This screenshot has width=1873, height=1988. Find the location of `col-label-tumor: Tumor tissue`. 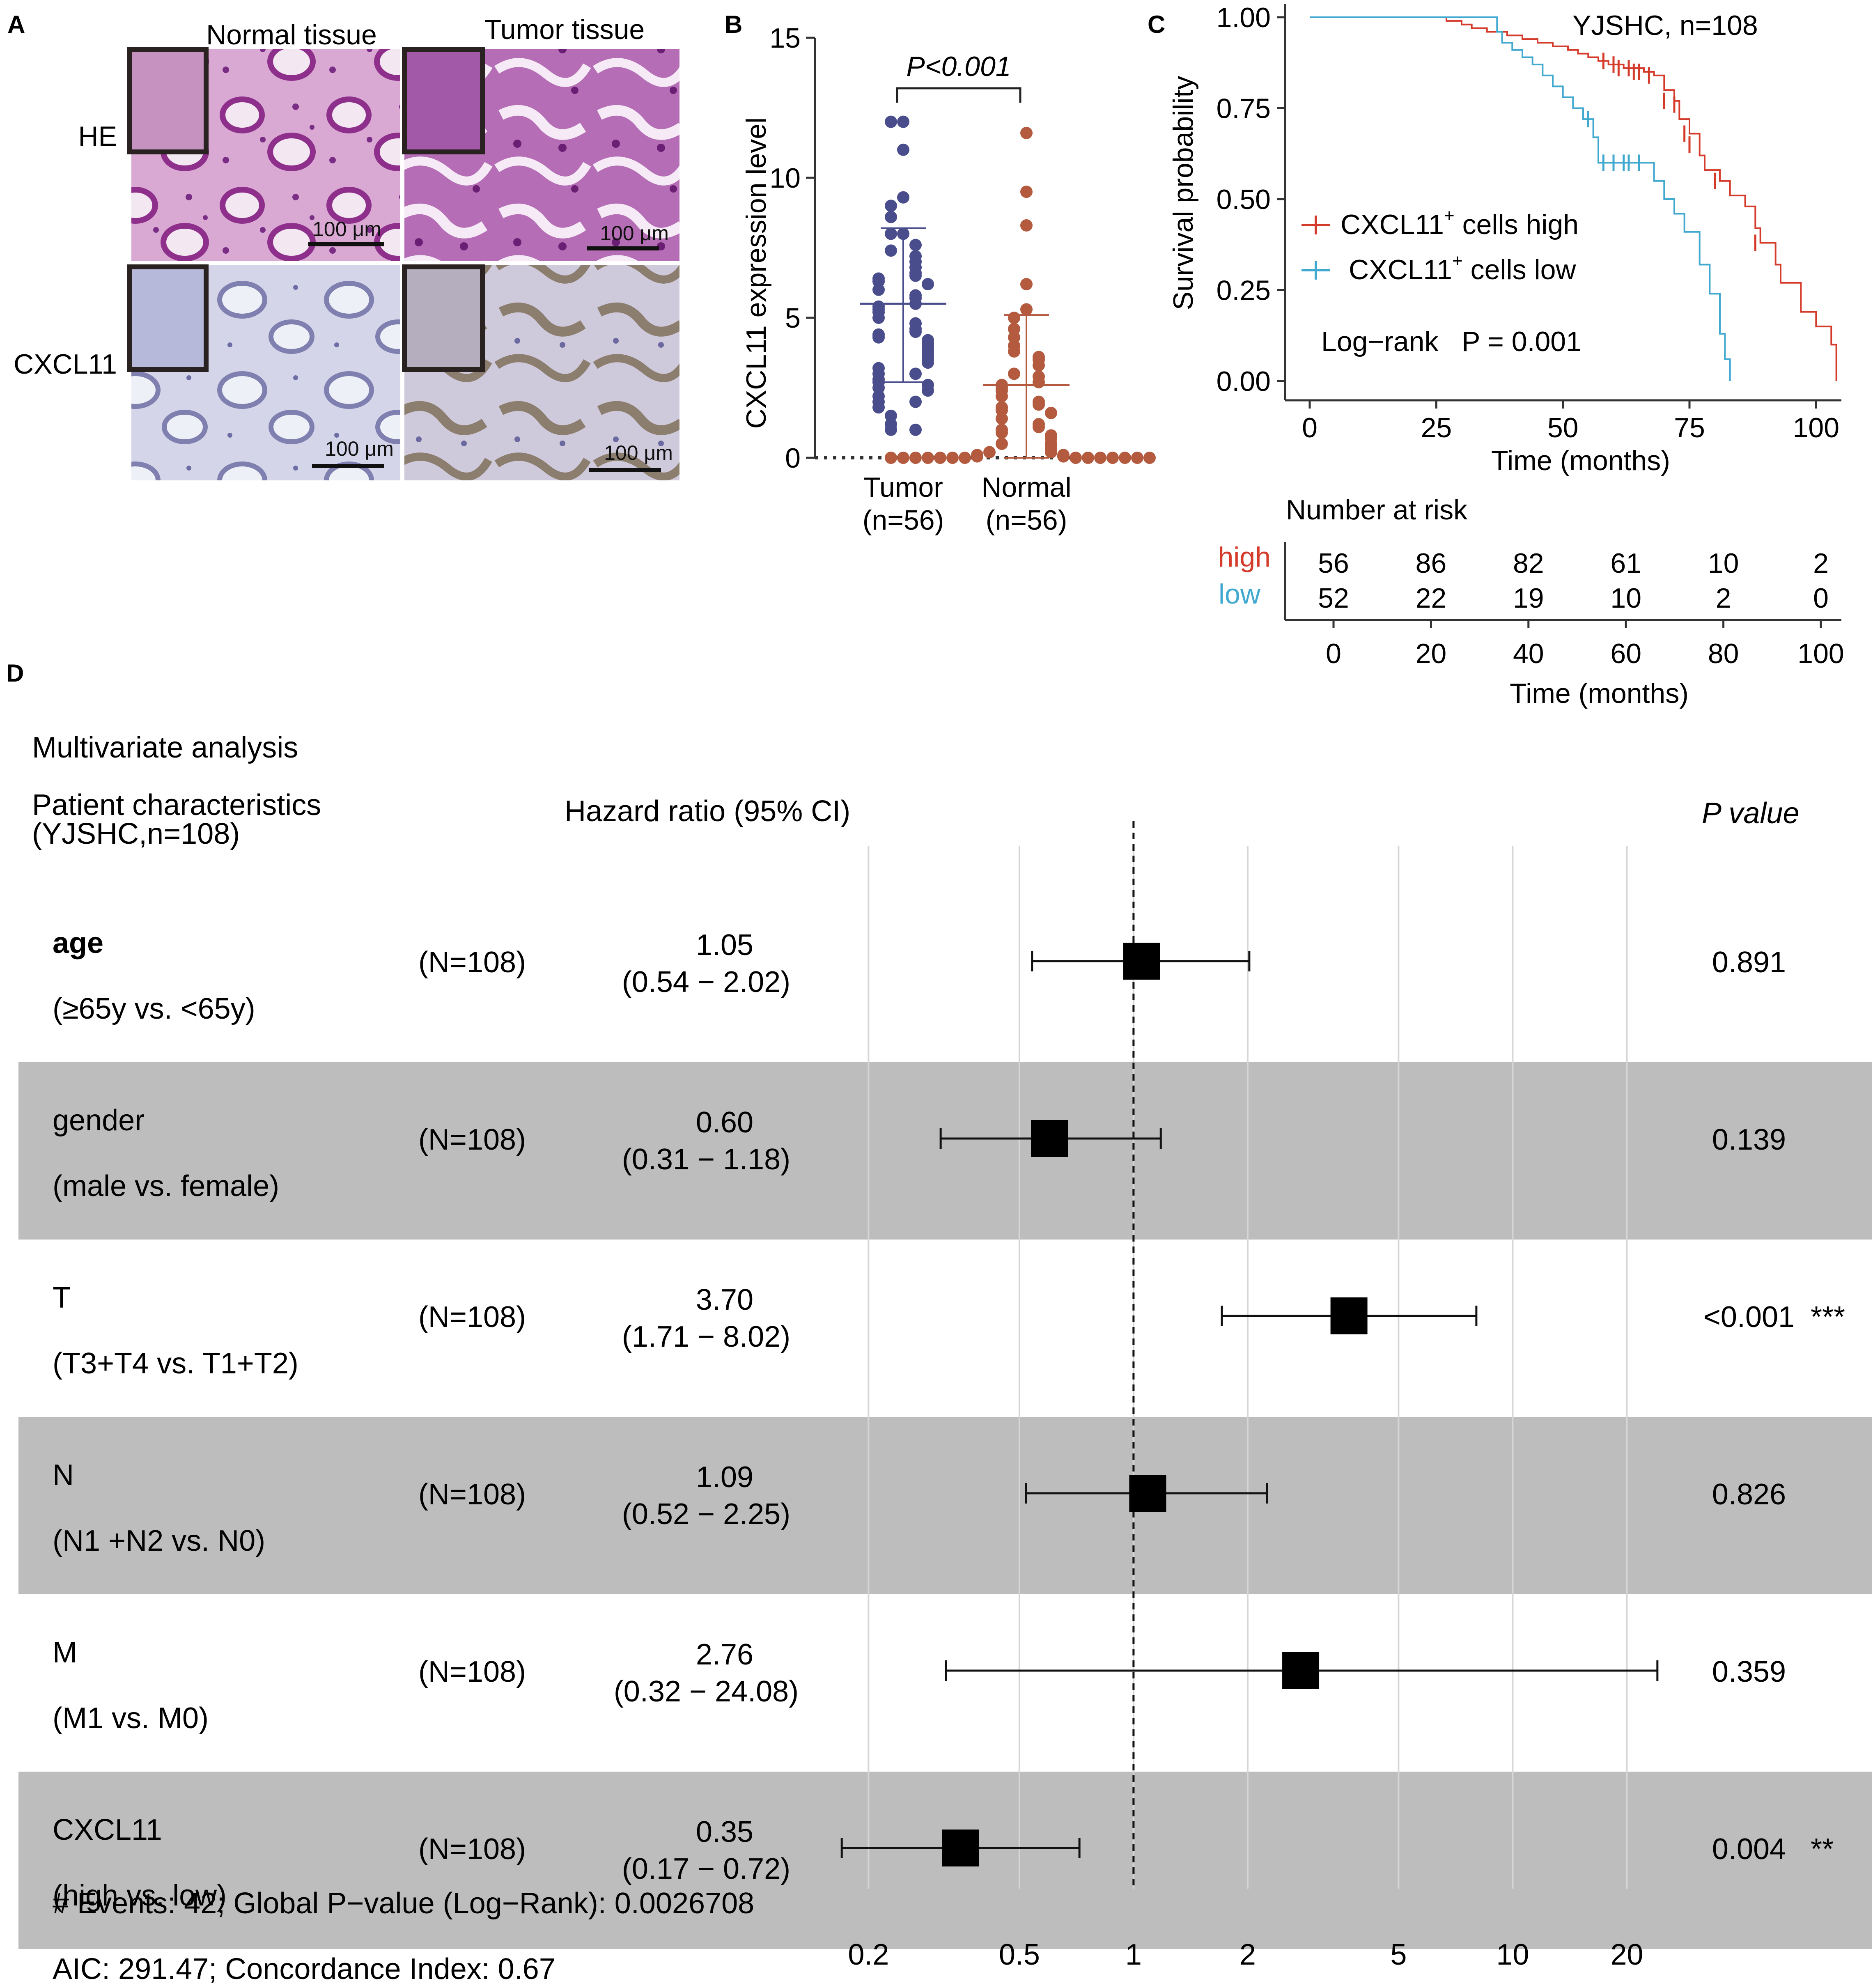

col-label-tumor: Tumor tissue is located at coordinates (564, 29).